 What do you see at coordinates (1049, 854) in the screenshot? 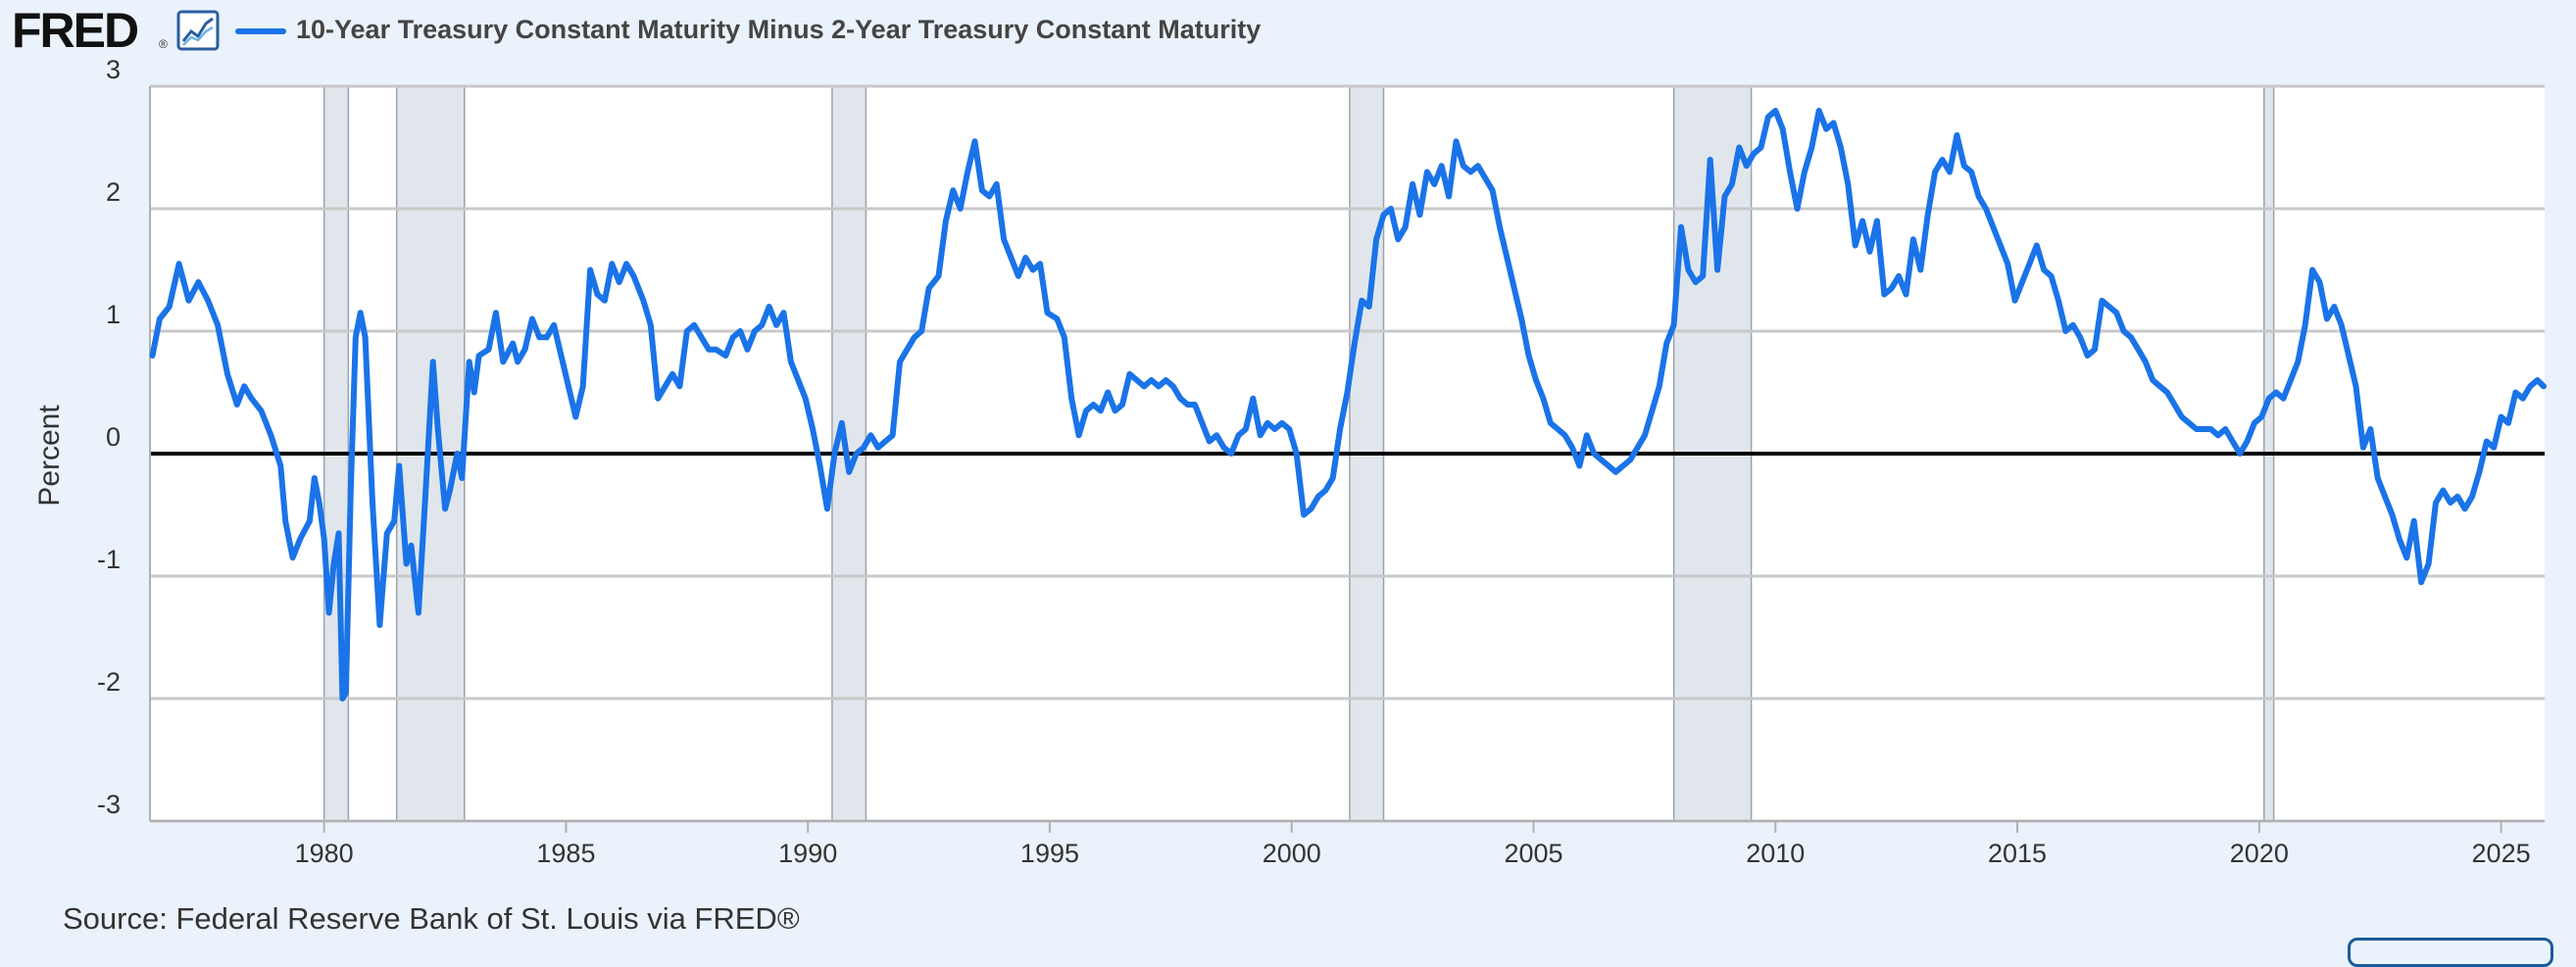
I see `x-tick-label: 1995` at bounding box center [1049, 854].